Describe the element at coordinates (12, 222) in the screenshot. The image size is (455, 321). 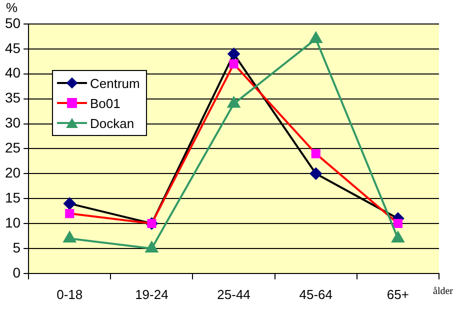
I see `y-tick-label: 10` at that location.